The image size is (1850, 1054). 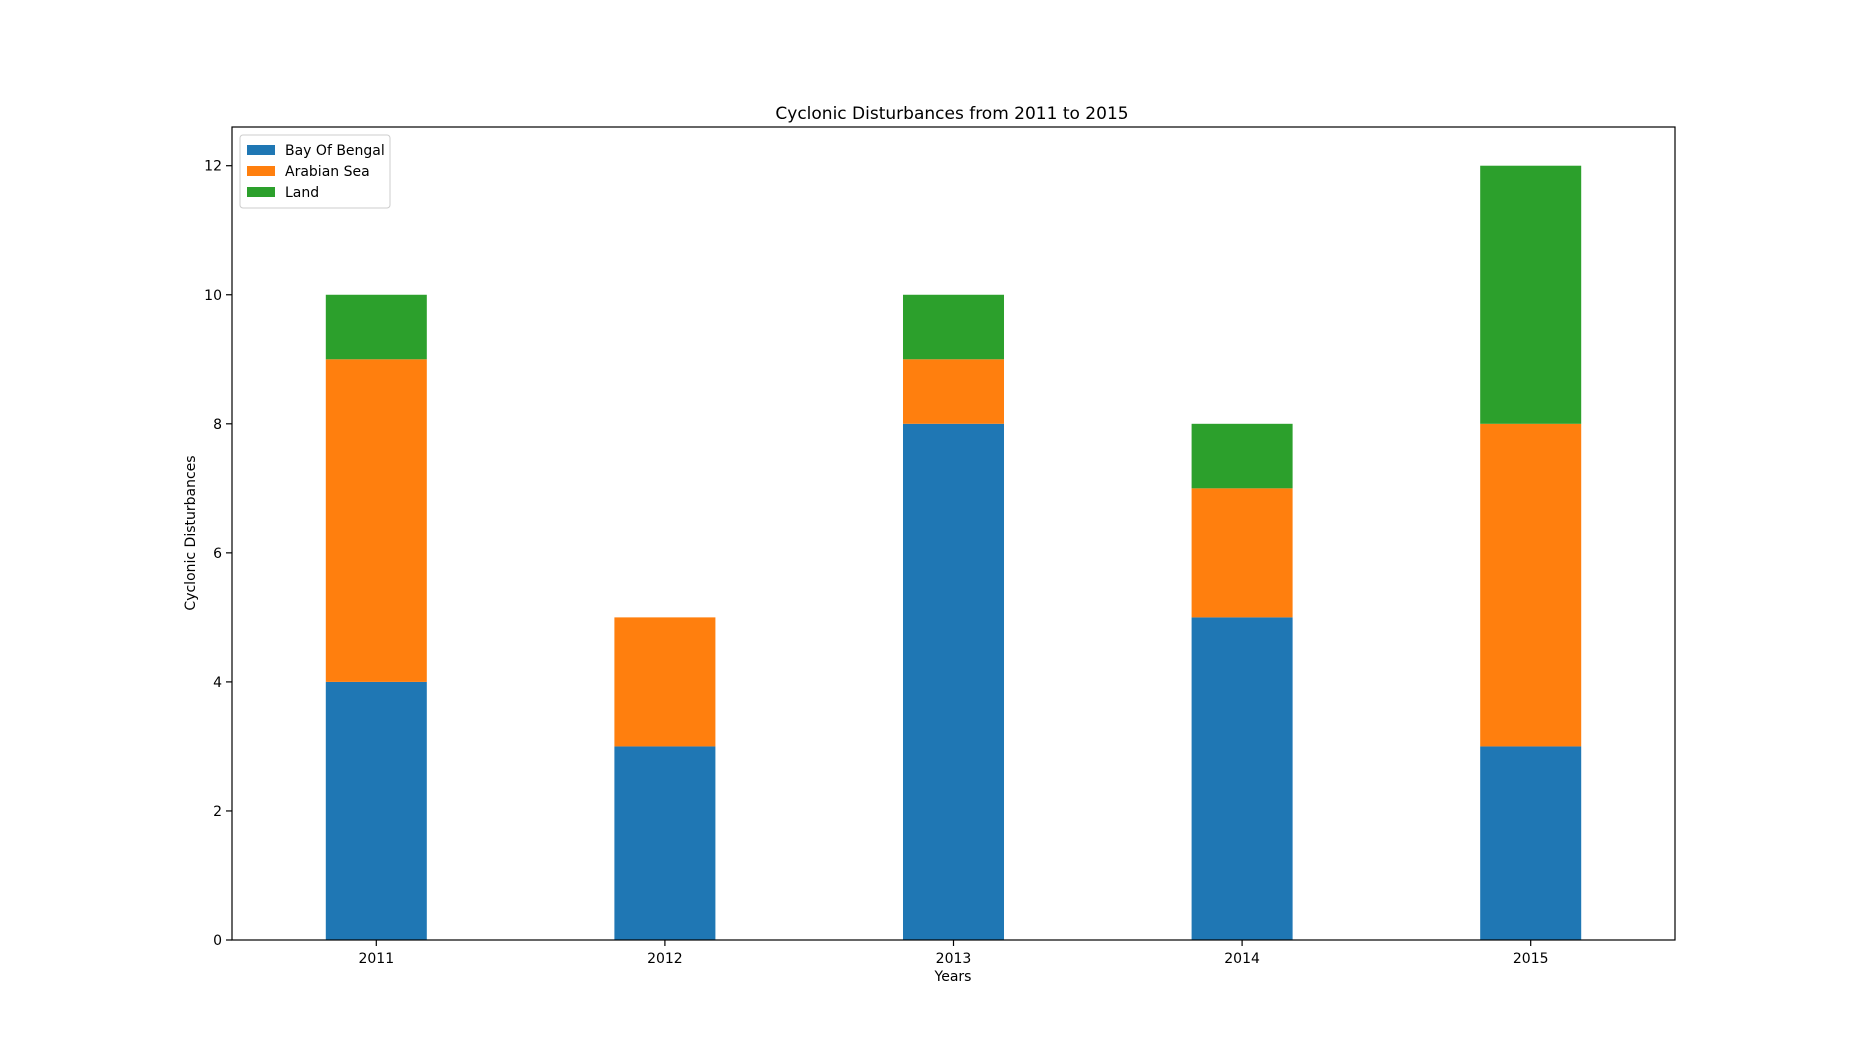 What do you see at coordinates (1242, 456) in the screenshot?
I see `bar-land-2014` at bounding box center [1242, 456].